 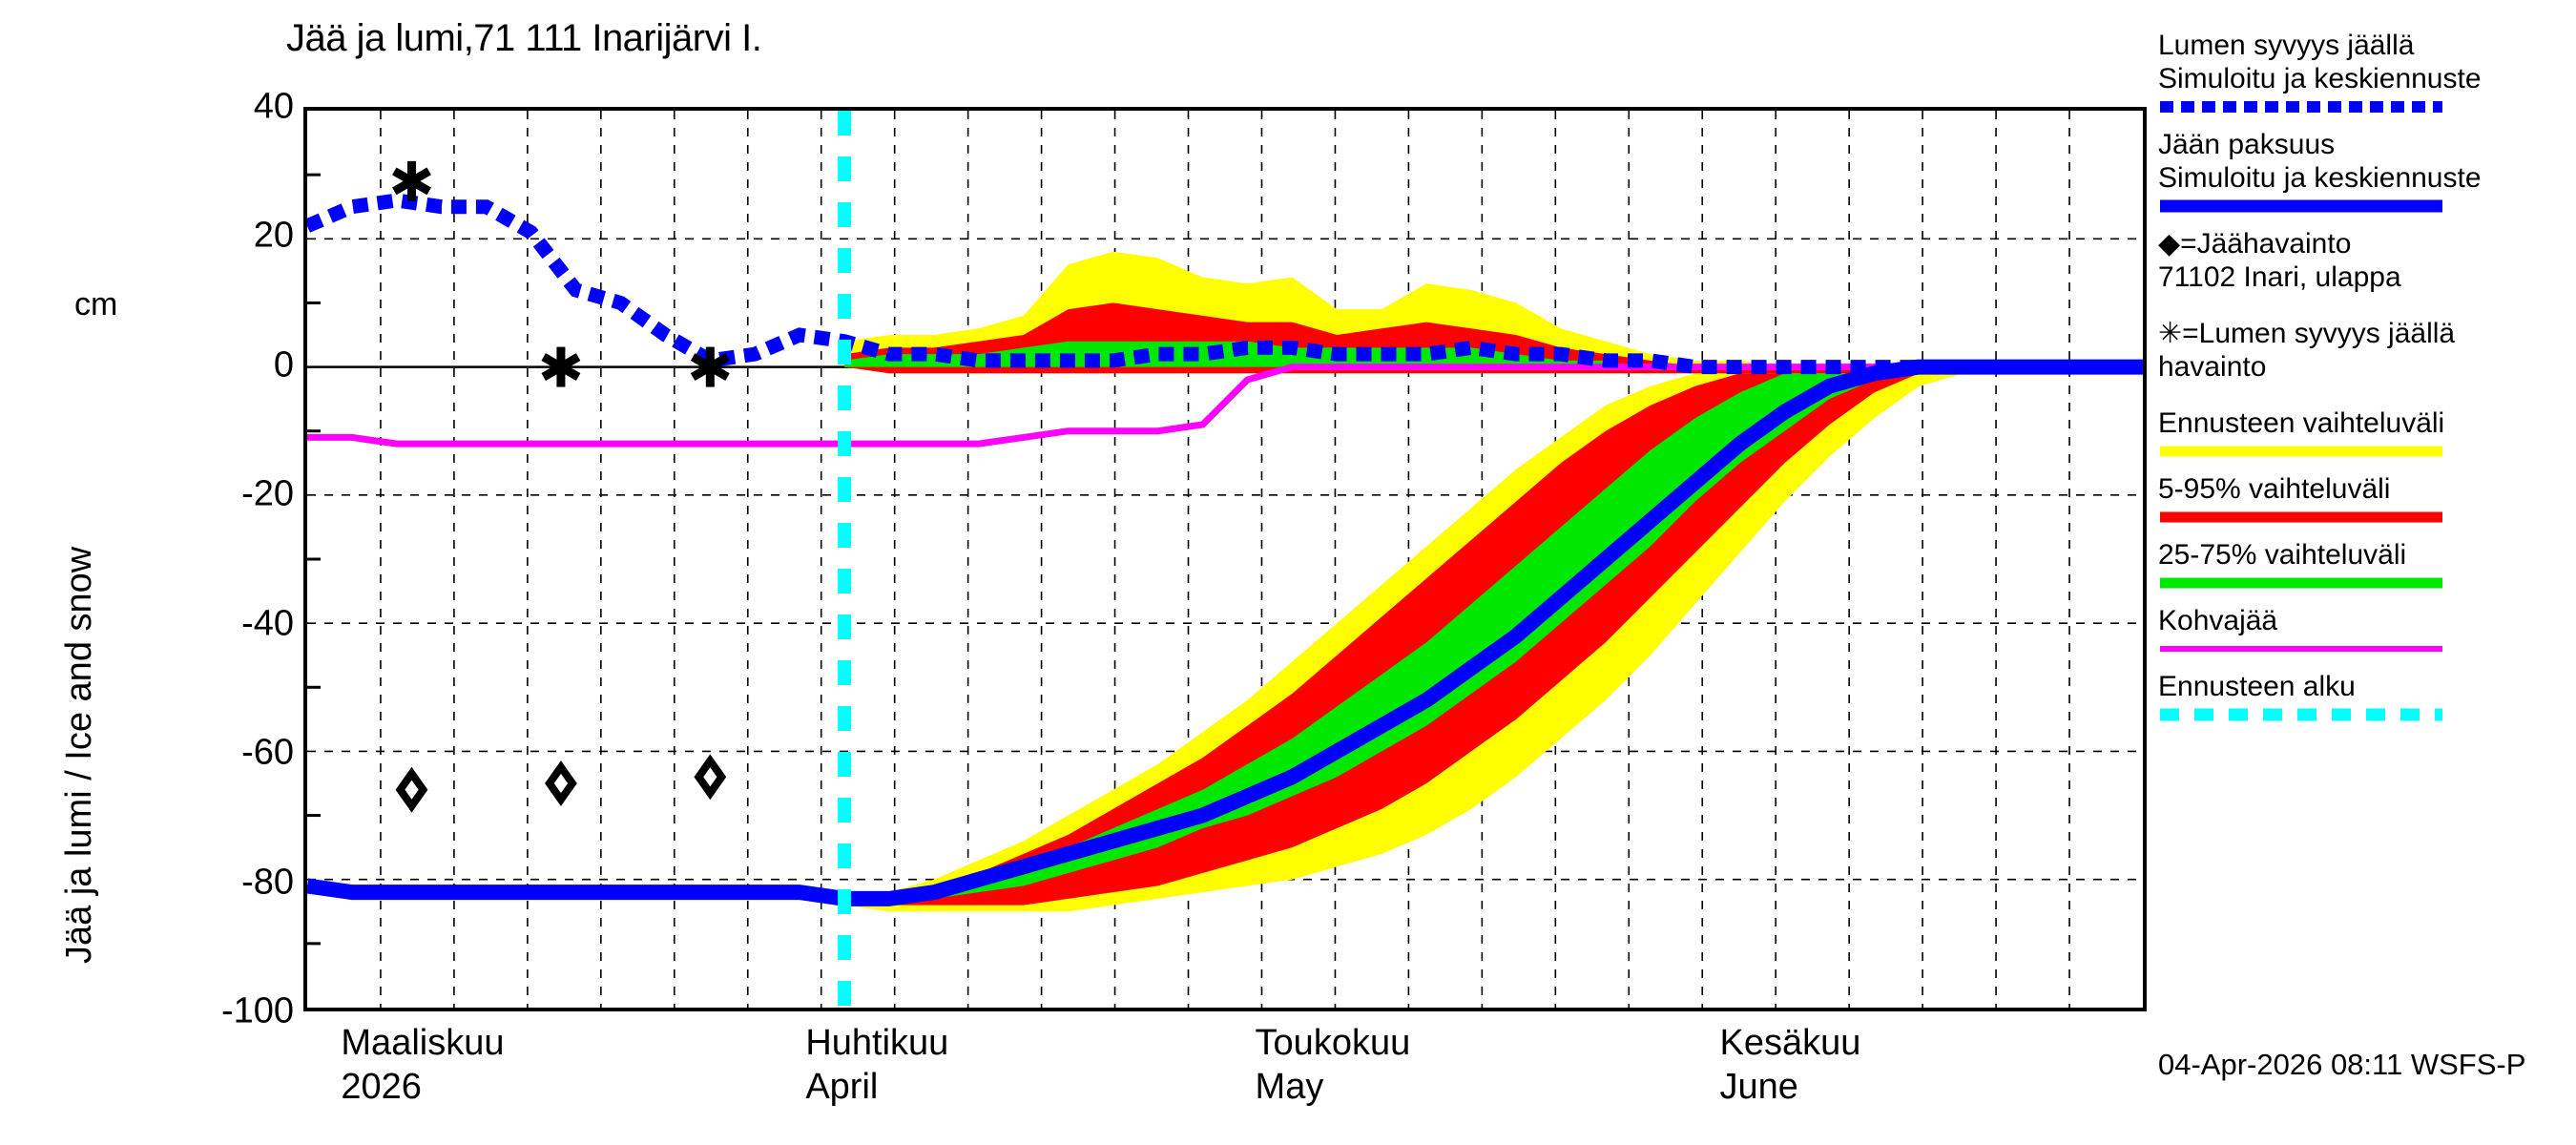 I want to click on x-axis-month-name: Maaliskuu, so click(x=423, y=1043).